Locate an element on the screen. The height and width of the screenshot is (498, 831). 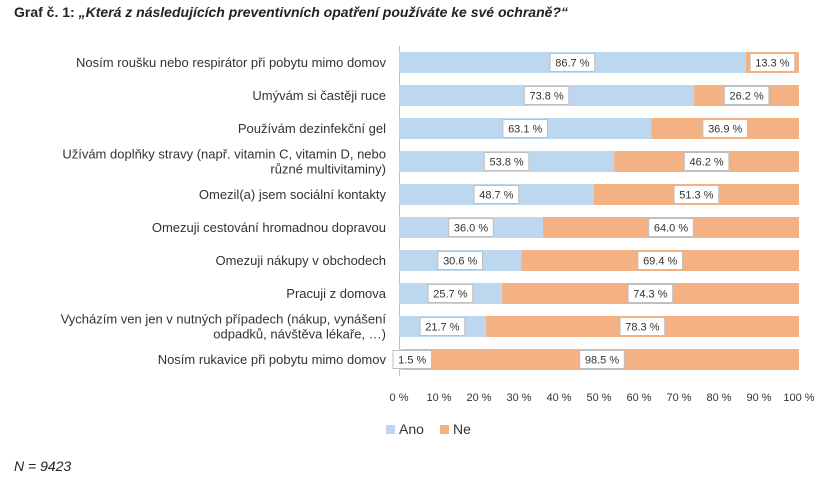
data-label-ano-1: 73.8 % is located at coordinates (546, 95).